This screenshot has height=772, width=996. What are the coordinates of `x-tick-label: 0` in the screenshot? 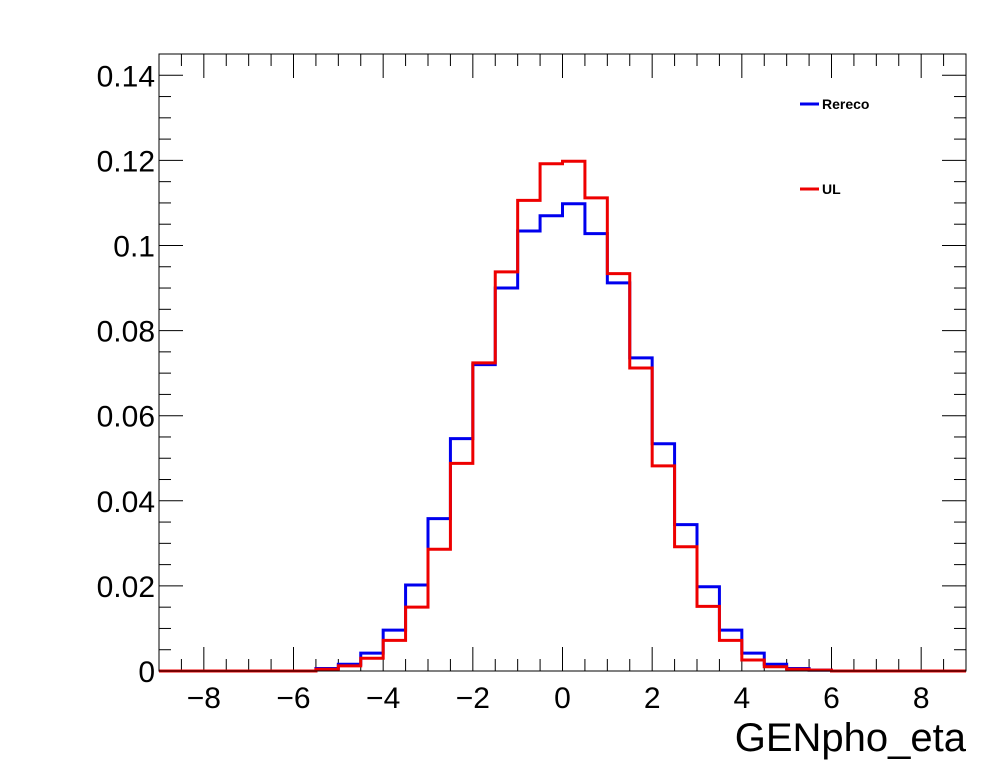 It's located at (562, 698).